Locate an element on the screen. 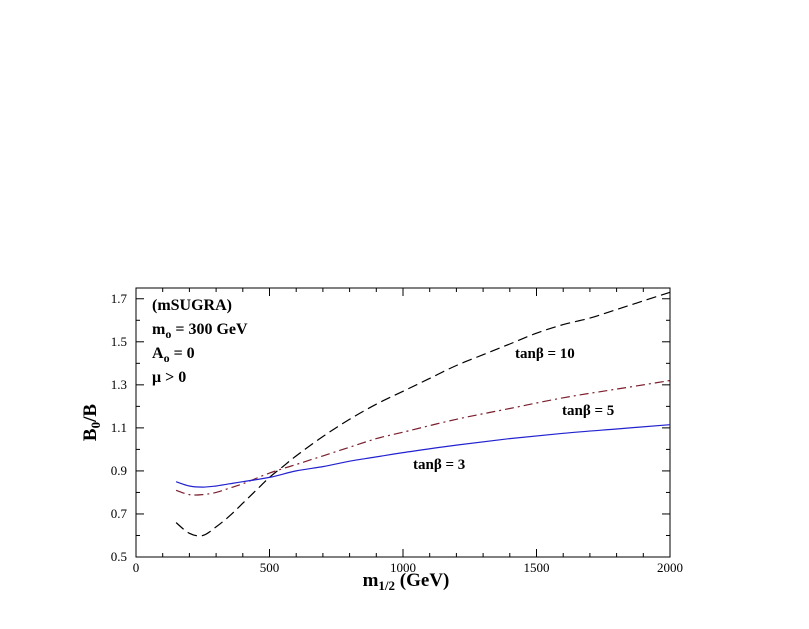 Image resolution: width=809 pixels, height=629 pixels. x-axis-title: m1/2 (GeV) is located at coordinates (406, 581).